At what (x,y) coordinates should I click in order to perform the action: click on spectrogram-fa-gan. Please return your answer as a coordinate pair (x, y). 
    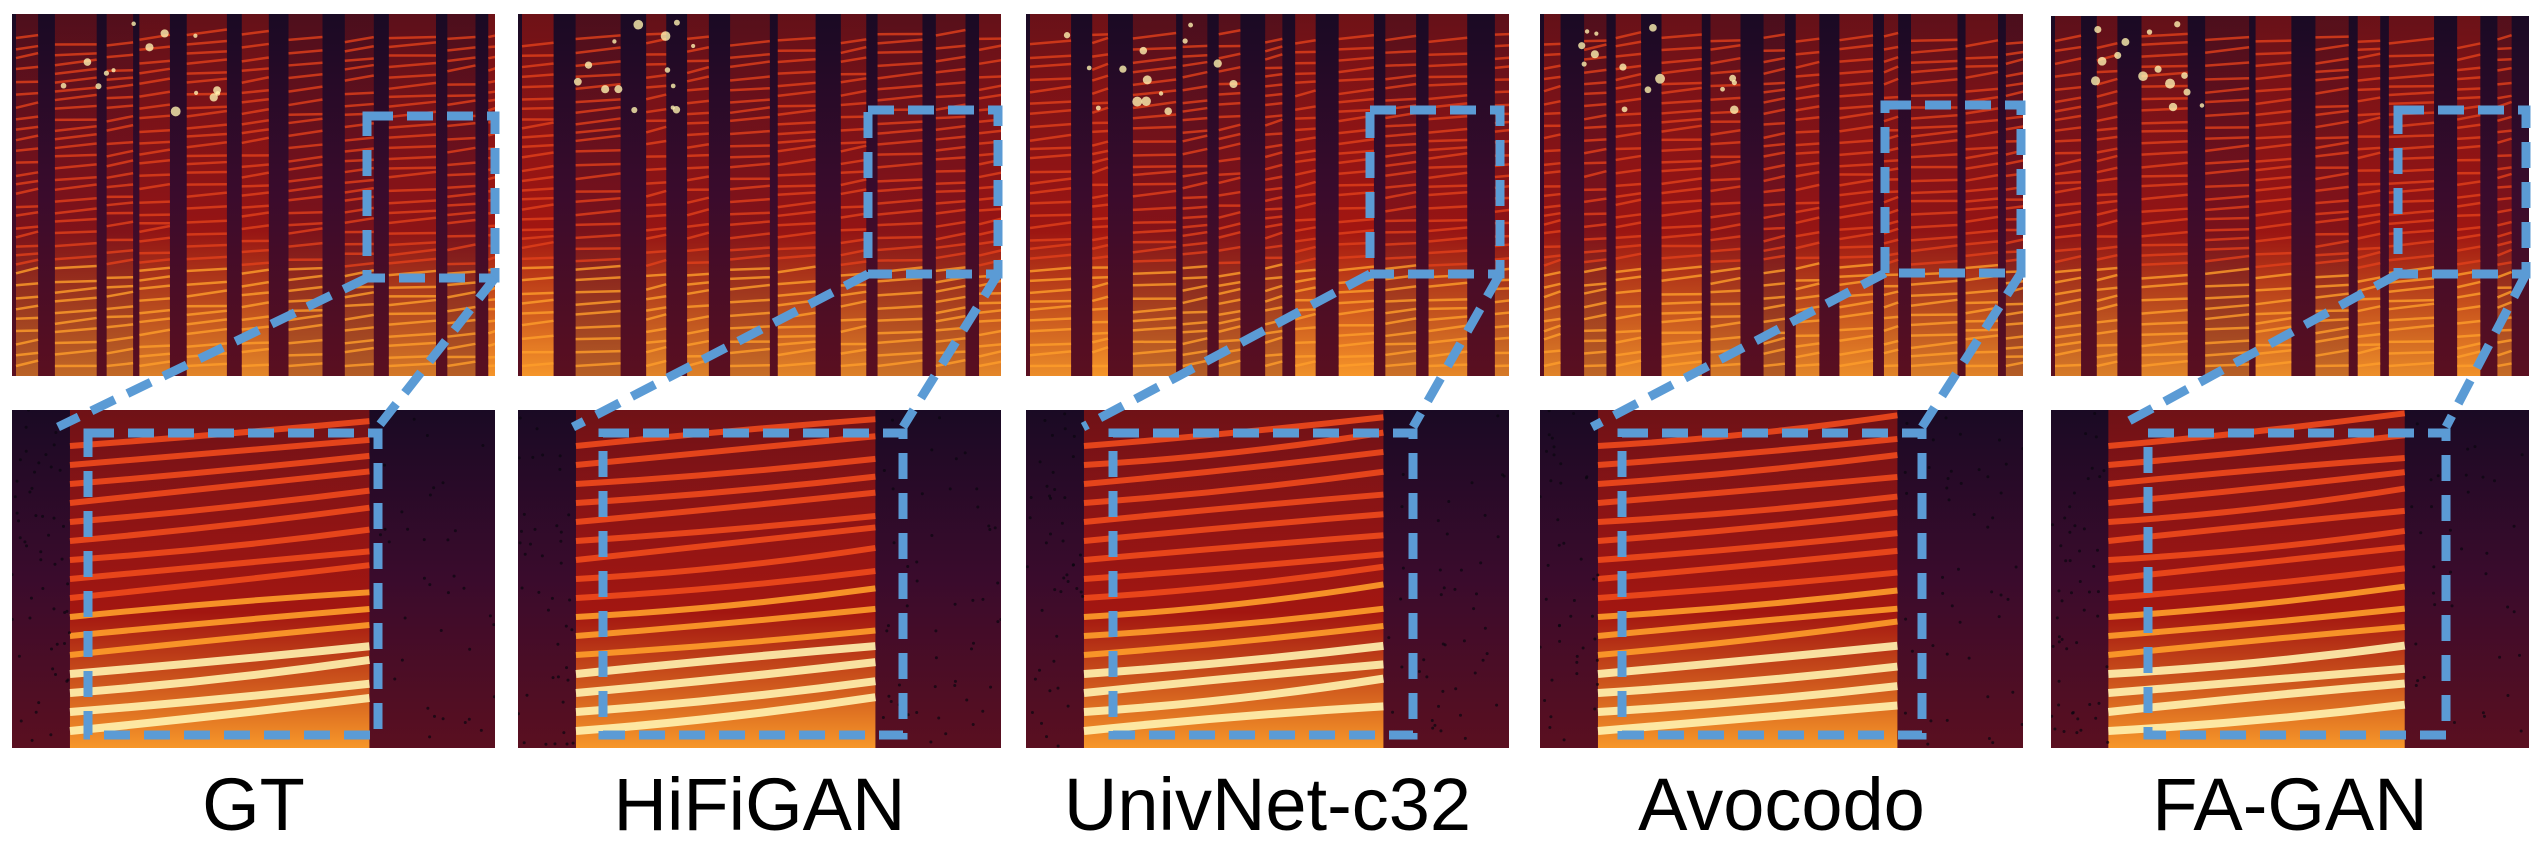
    Looking at the image, I should click on (2290, 196).